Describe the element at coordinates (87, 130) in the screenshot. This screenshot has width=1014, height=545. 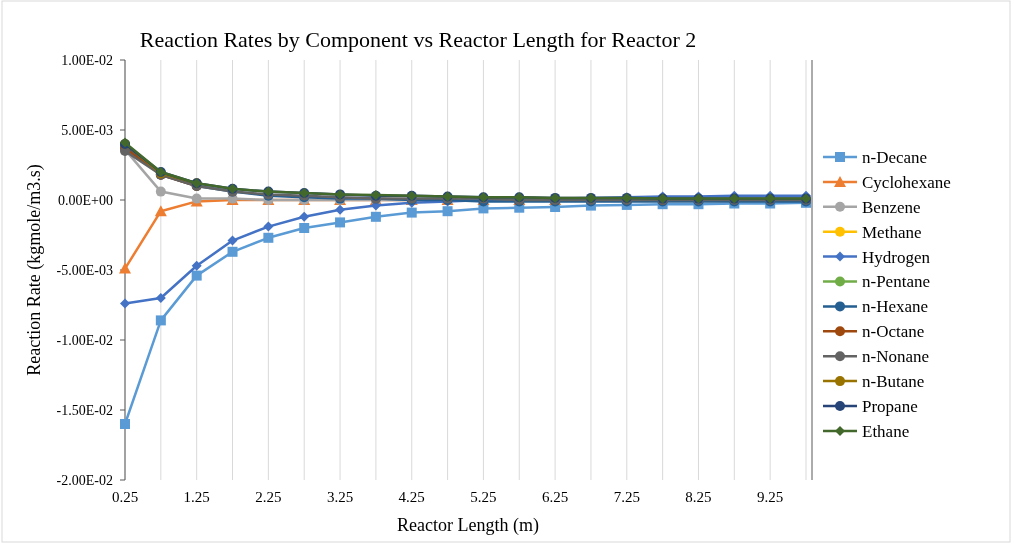
I see `y-tick-label: 5.00E-03` at that location.